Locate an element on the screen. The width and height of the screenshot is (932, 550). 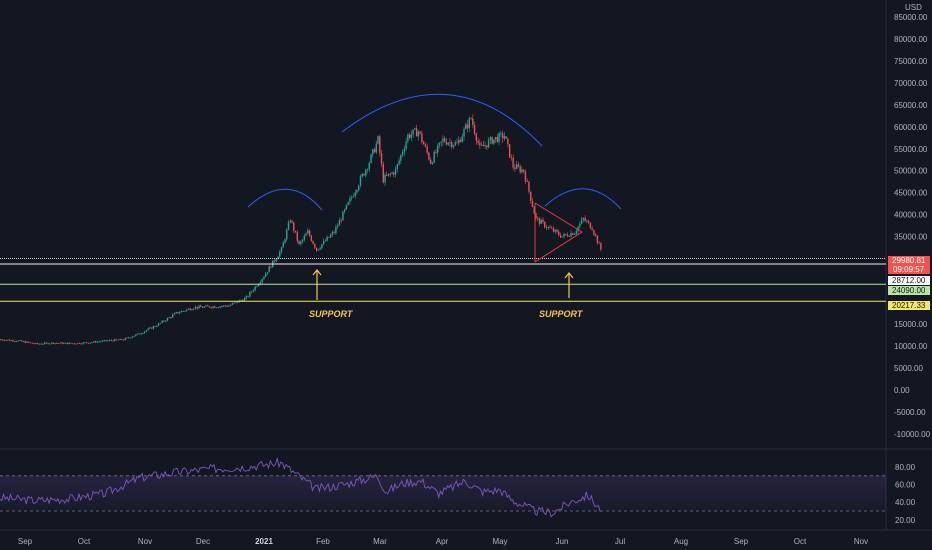
price-tick-label: 5000.00 is located at coordinates (908, 368).